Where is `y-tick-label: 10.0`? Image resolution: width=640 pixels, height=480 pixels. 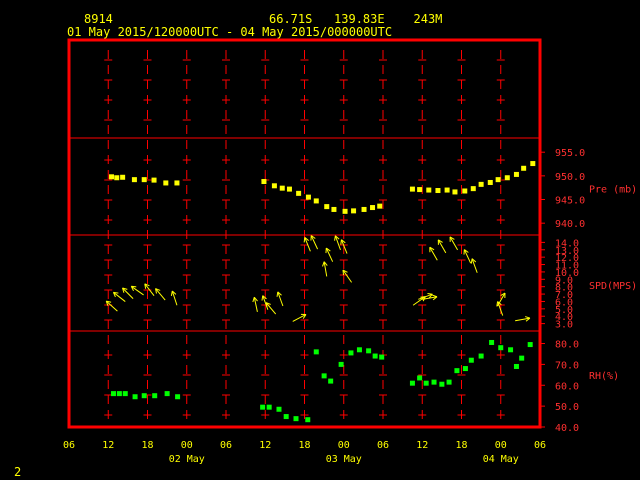 y-tick-label: 10.0 is located at coordinates (567, 273).